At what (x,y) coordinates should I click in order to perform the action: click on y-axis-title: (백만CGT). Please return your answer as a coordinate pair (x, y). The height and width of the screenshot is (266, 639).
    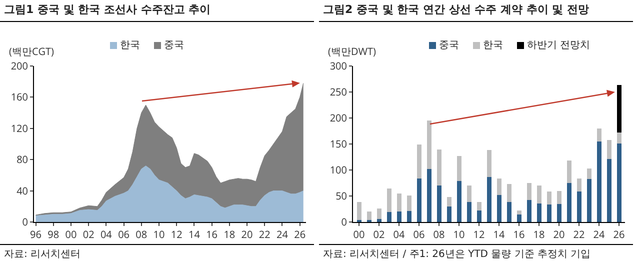
    Looking at the image, I should click on (31, 51).